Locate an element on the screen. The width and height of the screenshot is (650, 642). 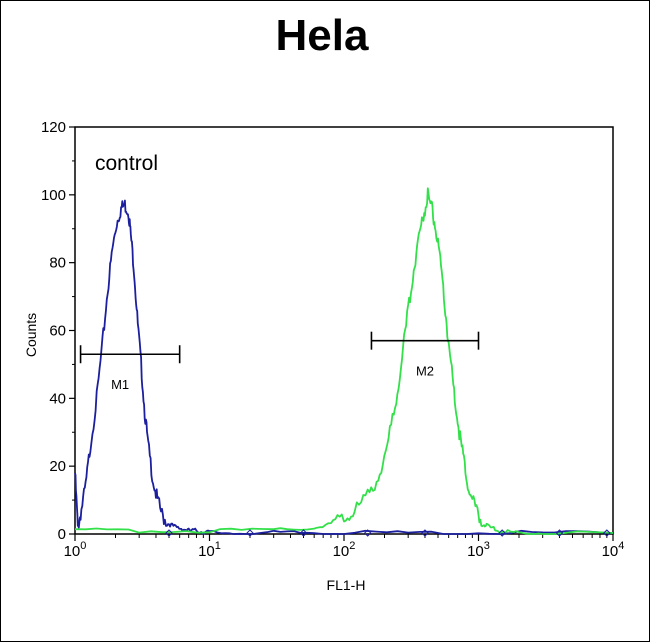
gate-2-label: M2 is located at coordinates (425, 371).